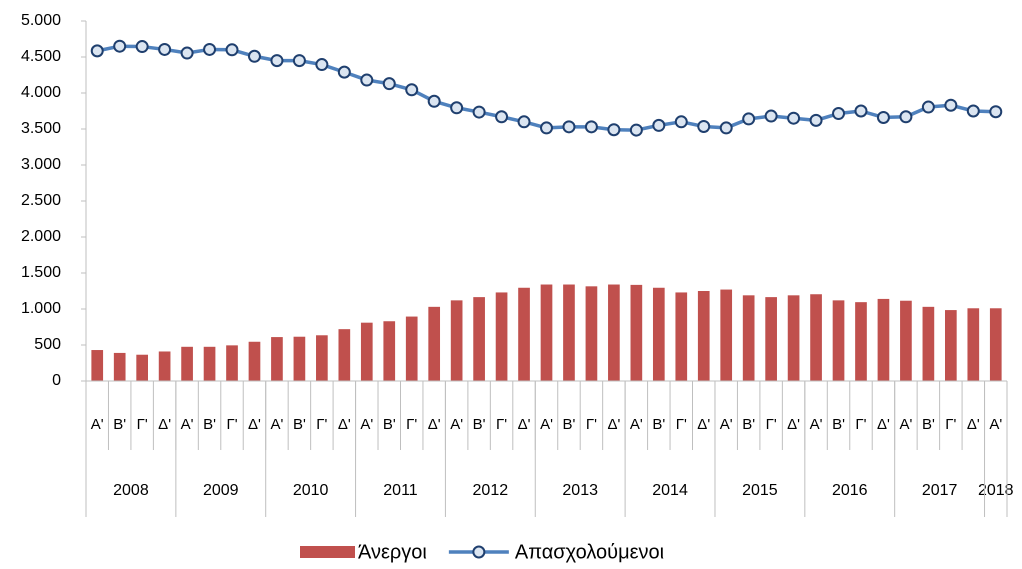 Image resolution: width=1022 pixels, height=569 pixels. I want to click on y-tick-label: 3.000, so click(41, 164).